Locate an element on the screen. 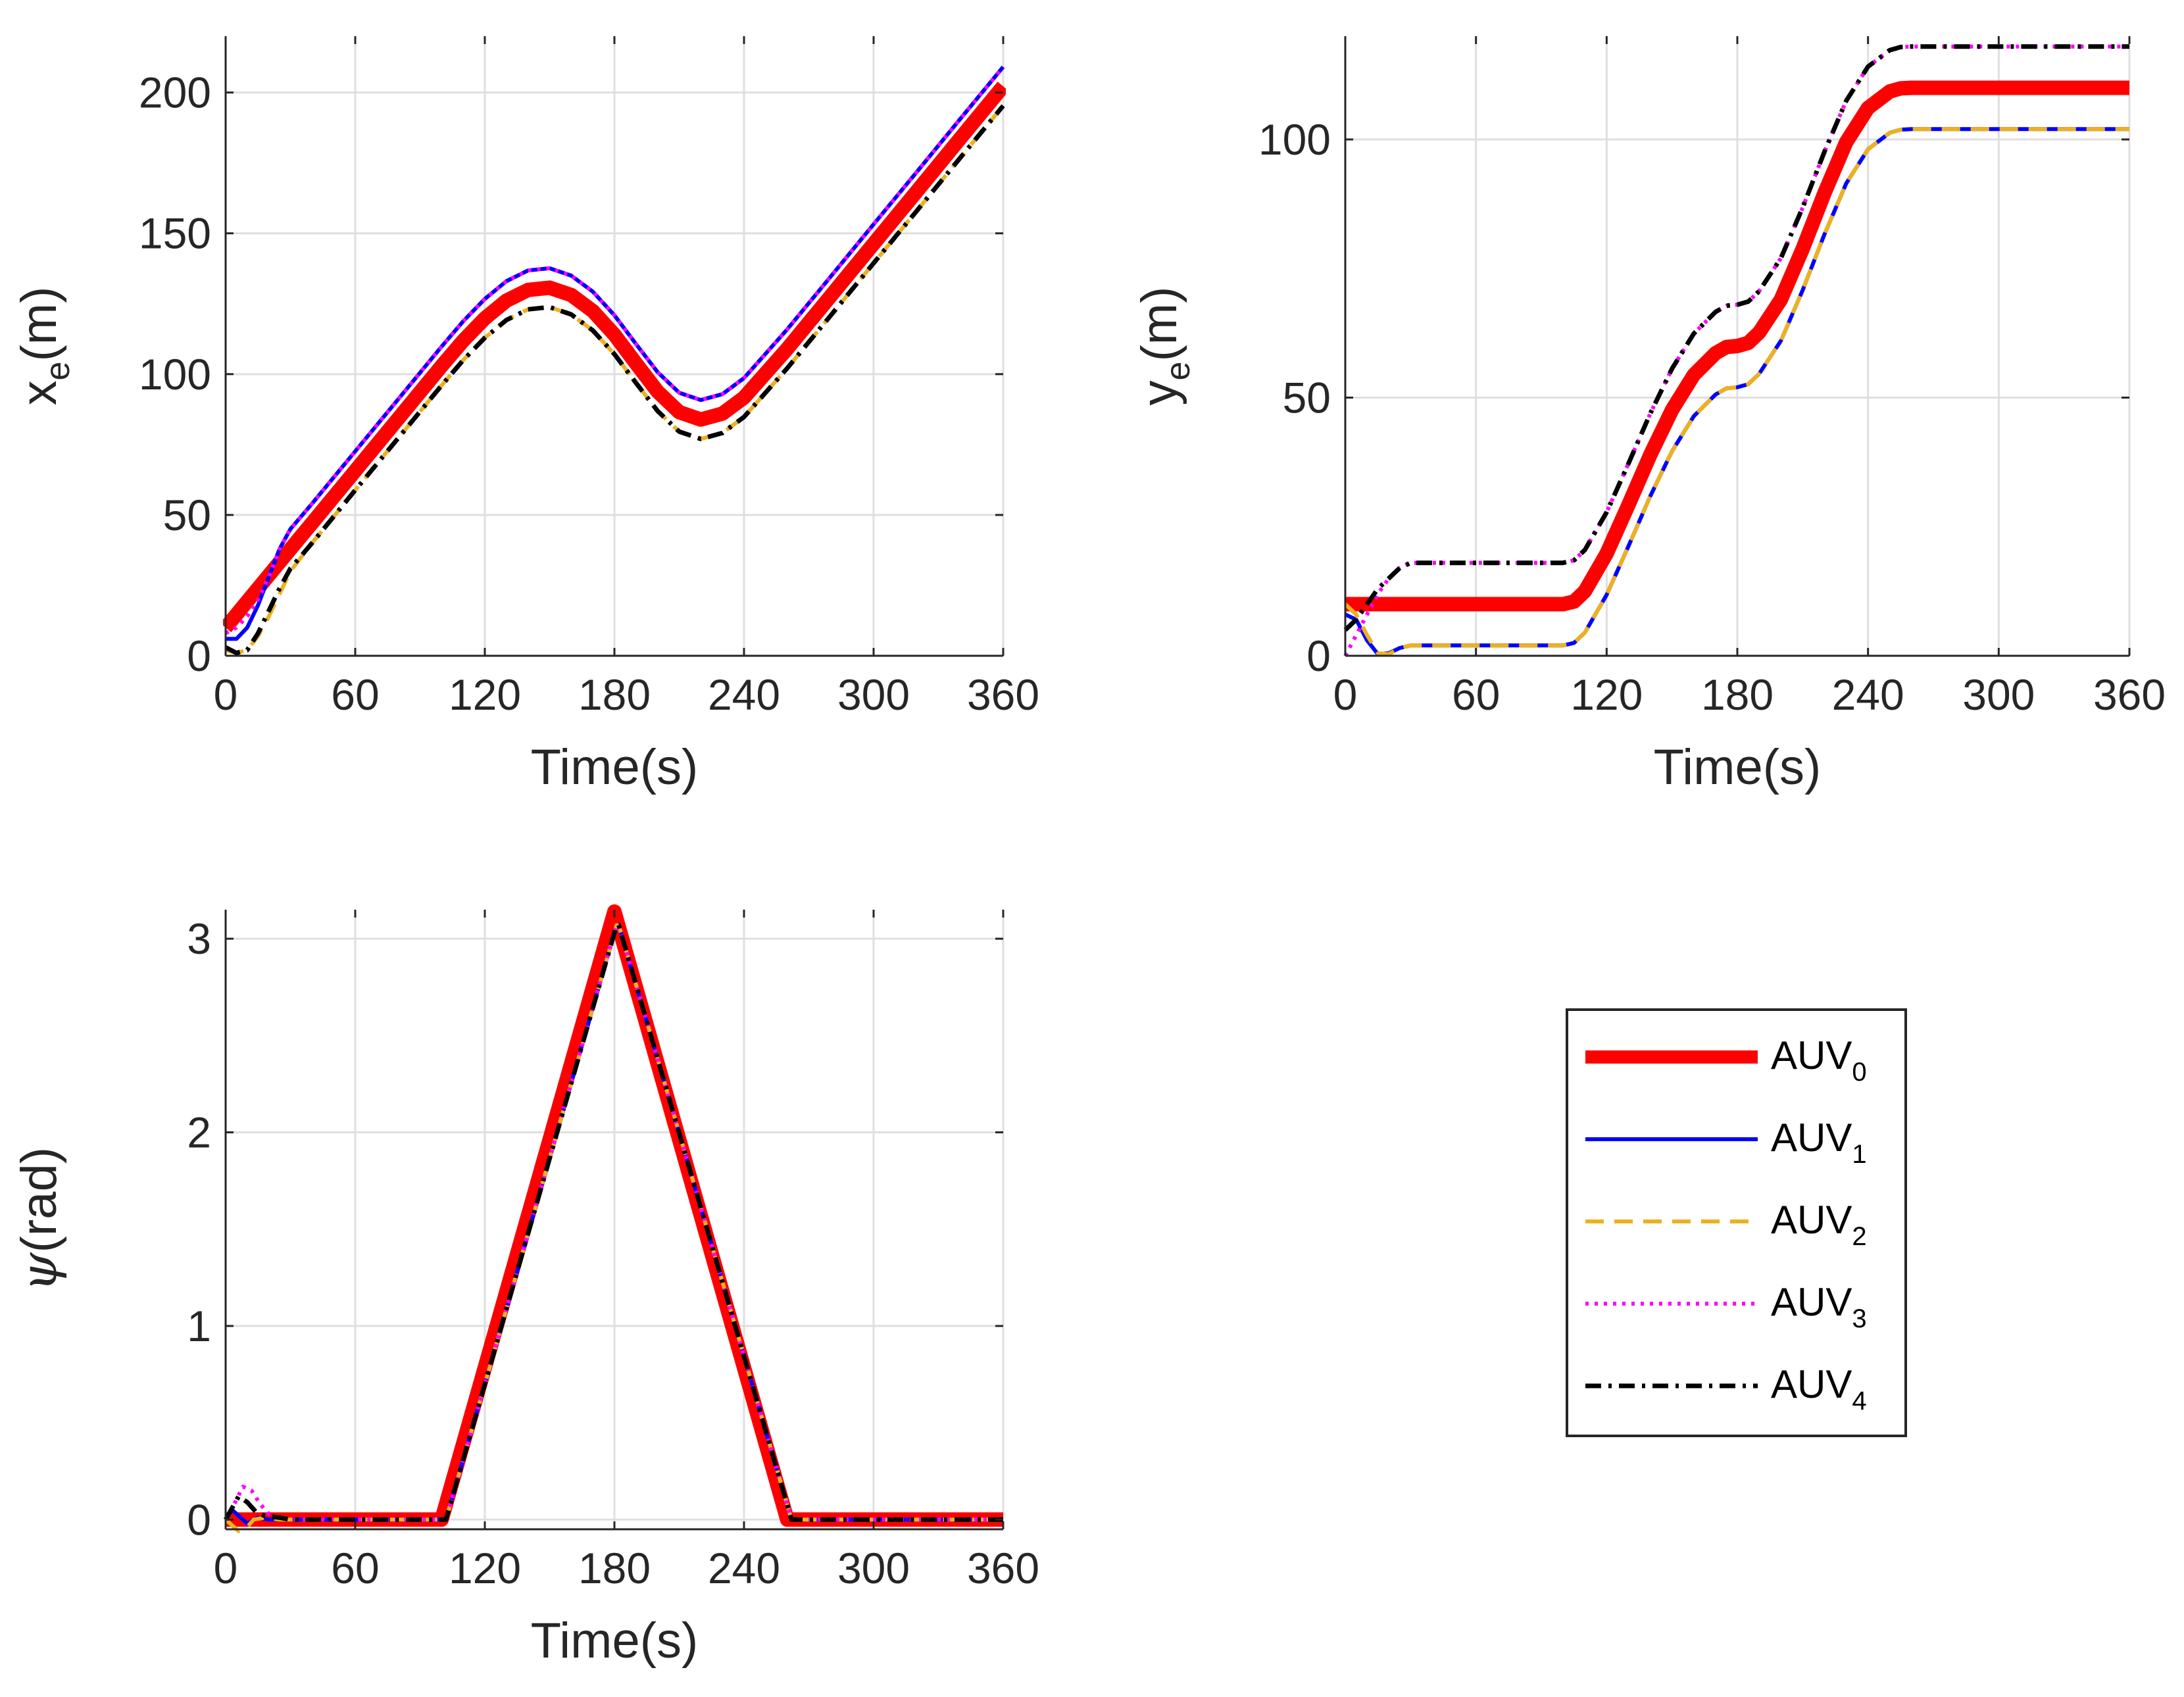 This screenshot has width=2184, height=1697. ye-y-axis-label: ye(m) is located at coordinates (1164, 346).